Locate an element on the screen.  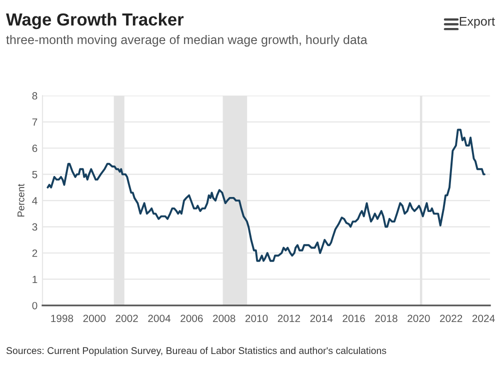
x-tick-label: 2010 is located at coordinates (256, 318).